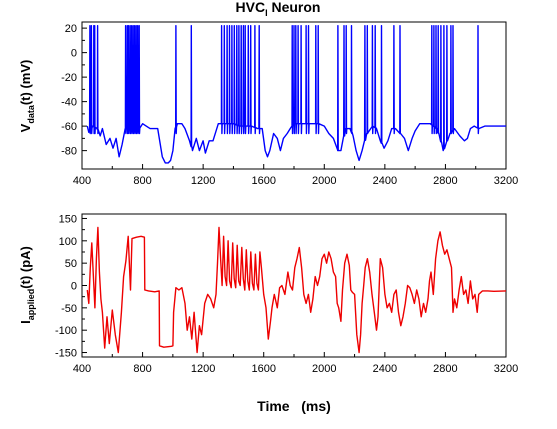 This screenshot has width=557, height=429. I want to click on chart-title: HVCI Neuron, so click(278, 9).